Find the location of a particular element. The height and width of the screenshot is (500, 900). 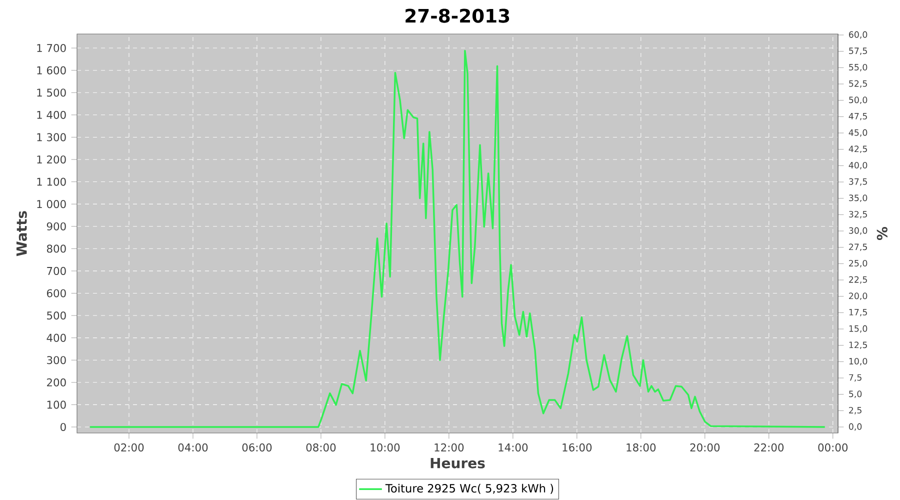

y2-tick-label: 10,0 is located at coordinates (858, 362).